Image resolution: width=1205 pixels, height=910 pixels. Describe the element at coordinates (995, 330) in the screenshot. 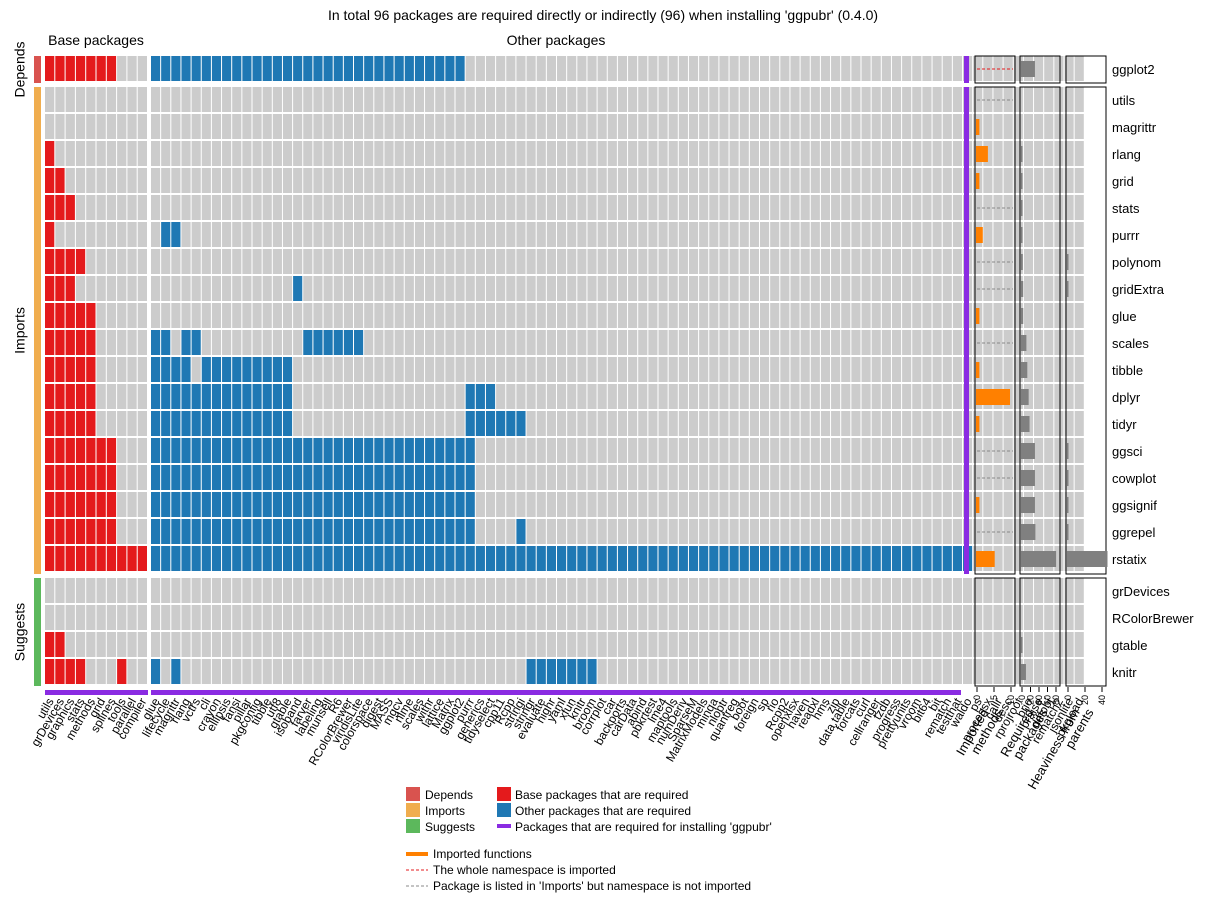

I see `panel-frame-imported` at that location.